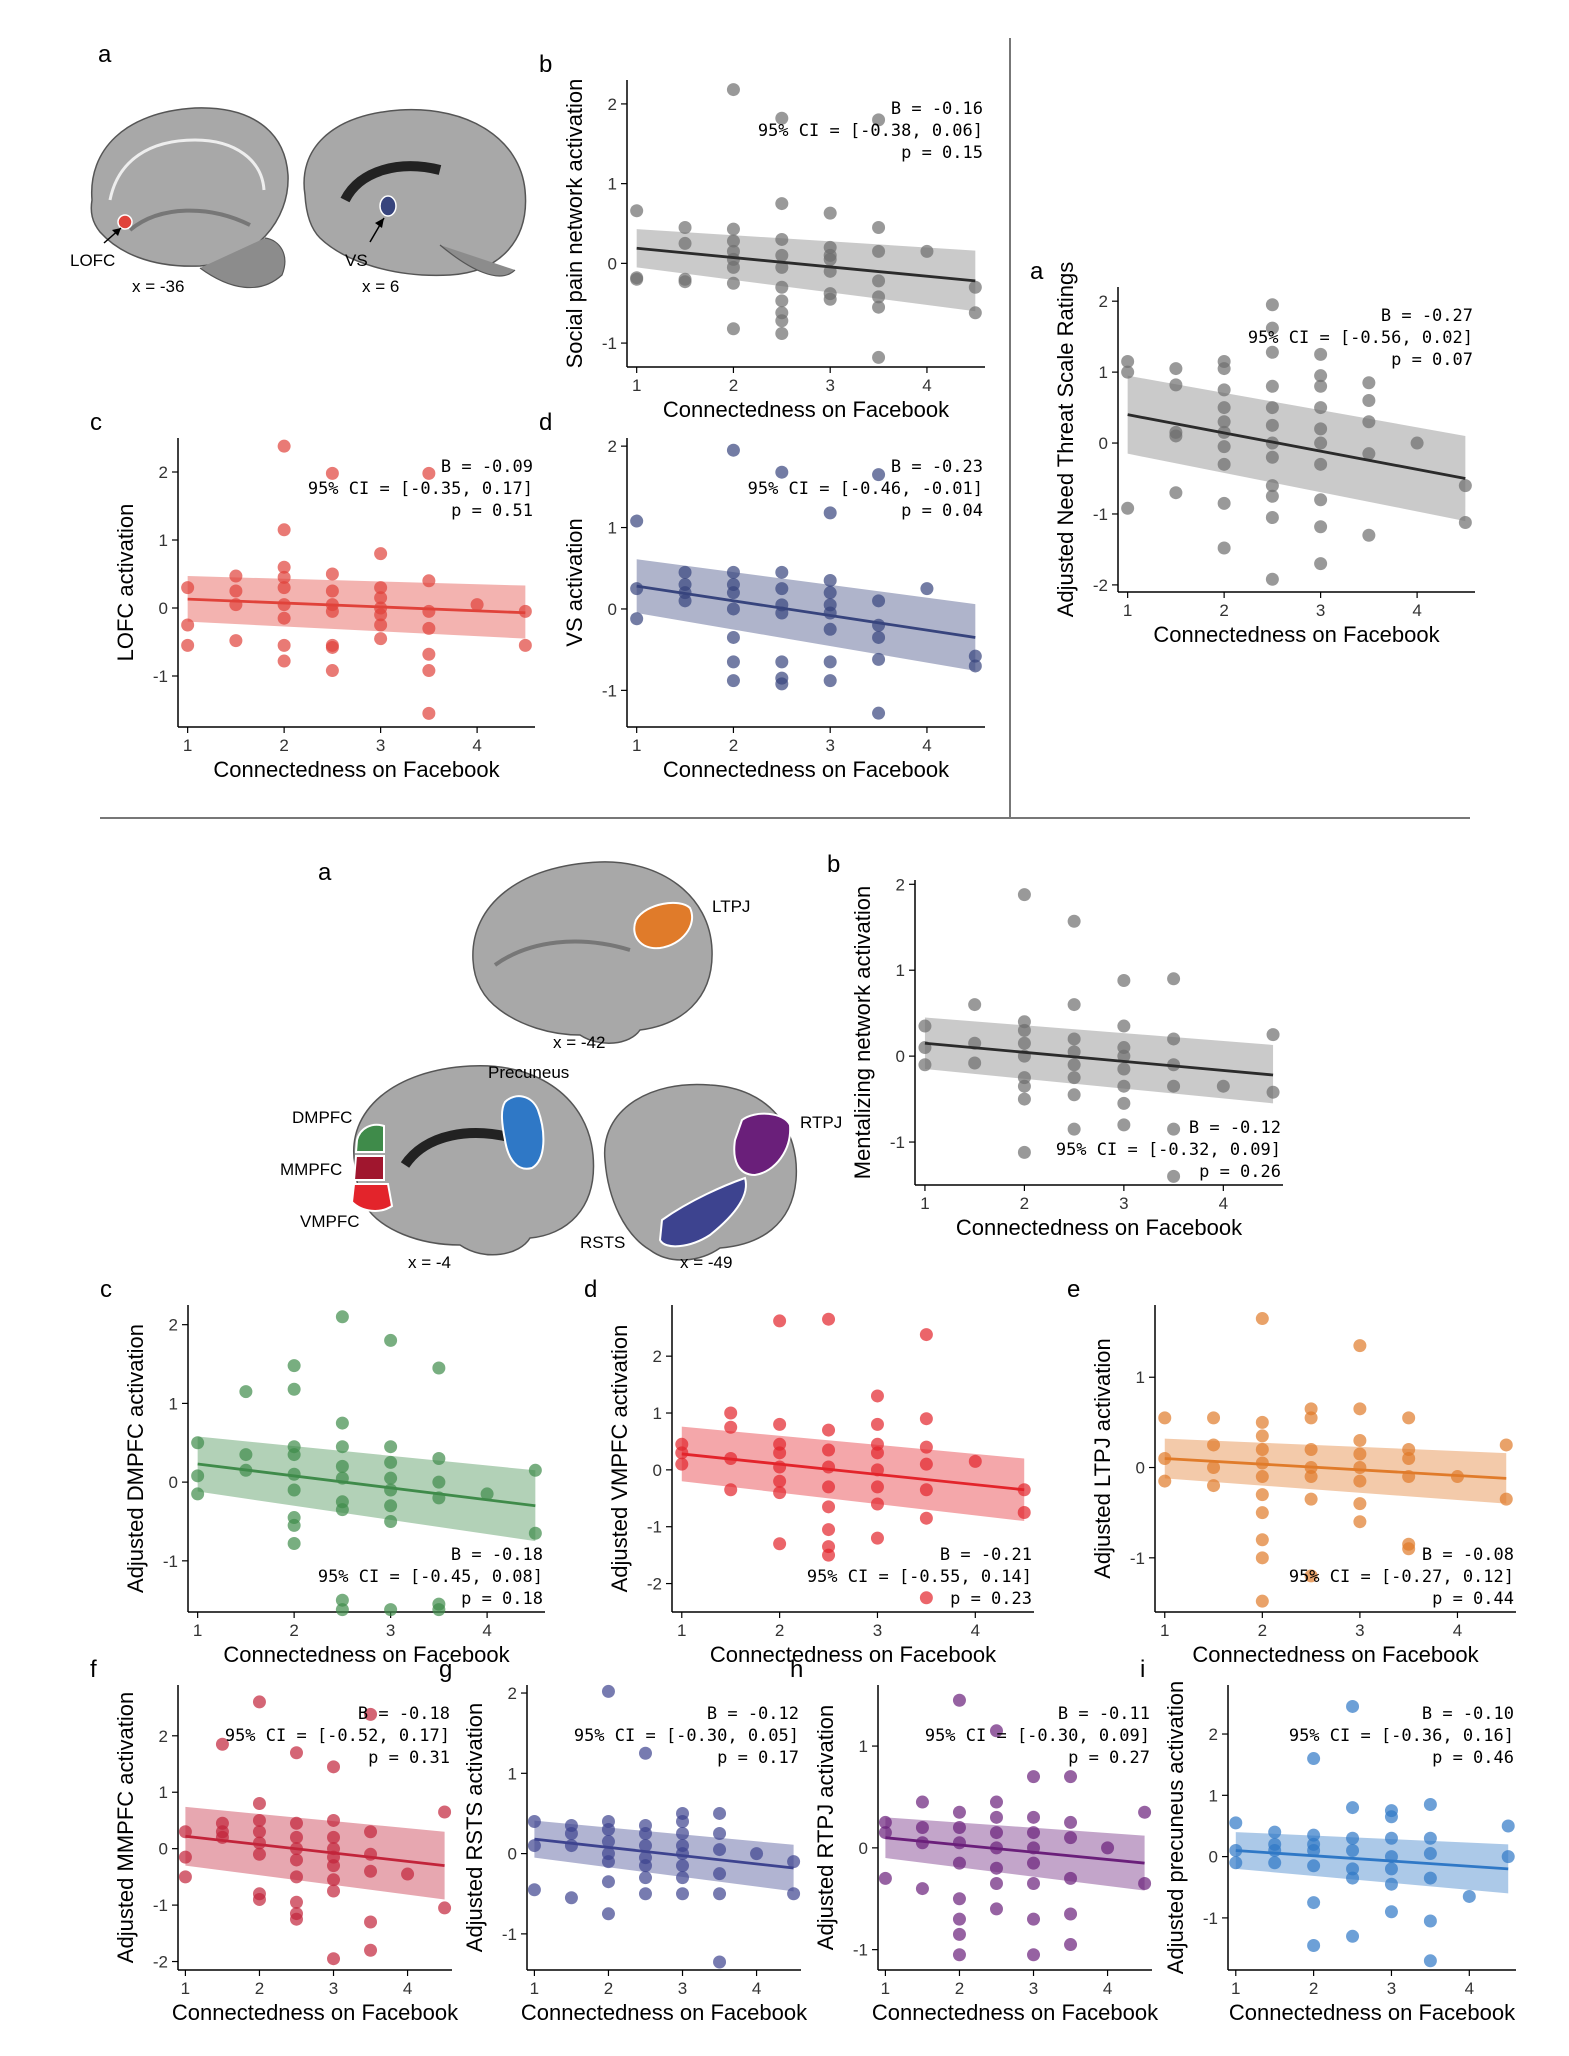 This screenshot has height=2056, width=1569. What do you see at coordinates (1065, 439) in the screenshot?
I see `y-axis-title: Adjusted Need Threat Scale Ratings` at bounding box center [1065, 439].